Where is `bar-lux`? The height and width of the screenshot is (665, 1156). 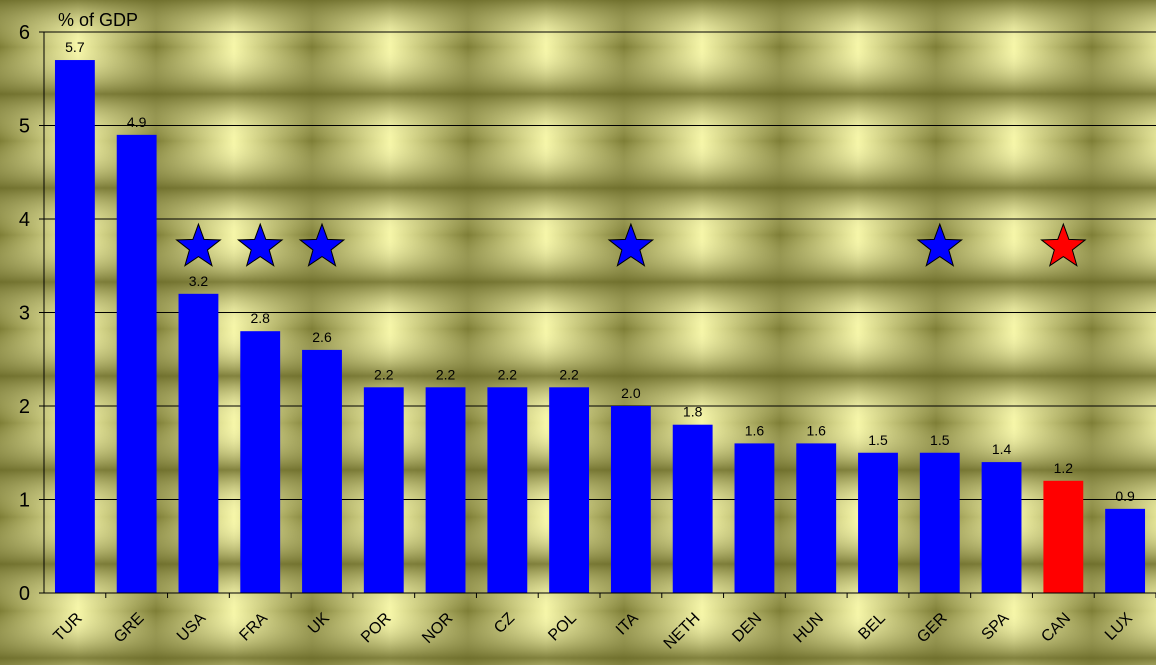
bar-lux is located at coordinates (1125, 550).